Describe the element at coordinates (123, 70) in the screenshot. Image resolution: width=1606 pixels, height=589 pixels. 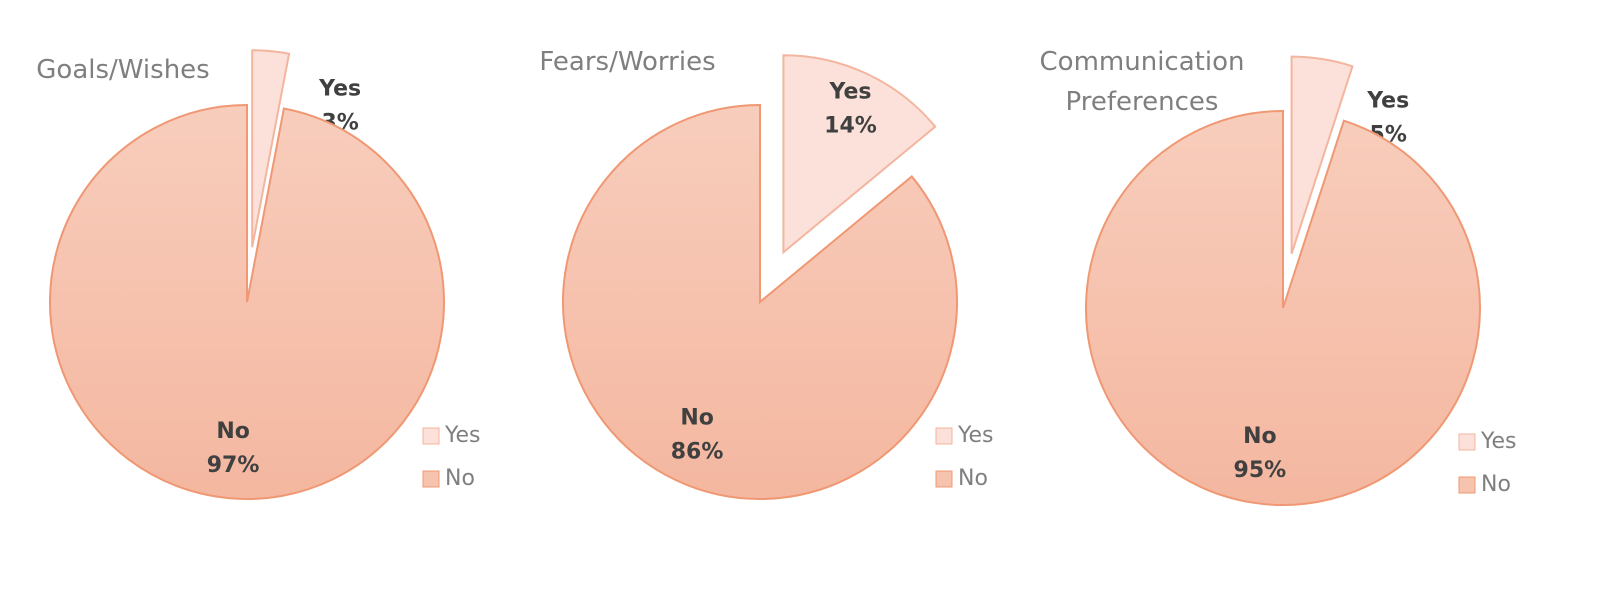
I see `chart-title: Goals/Wishes` at that location.